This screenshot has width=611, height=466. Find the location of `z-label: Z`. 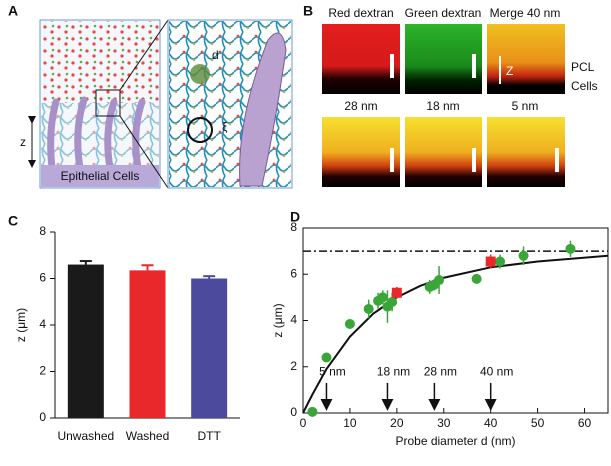

z-label: Z is located at coordinates (509, 71).